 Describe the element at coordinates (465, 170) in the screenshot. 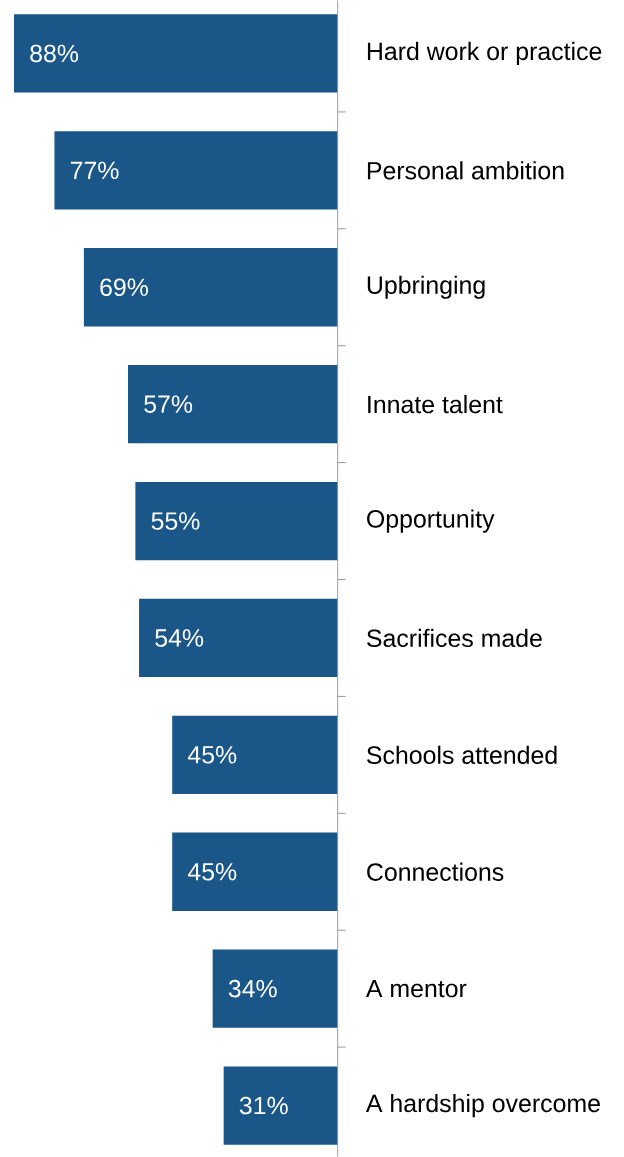

I see `y-tick-label: Personal ambition` at that location.